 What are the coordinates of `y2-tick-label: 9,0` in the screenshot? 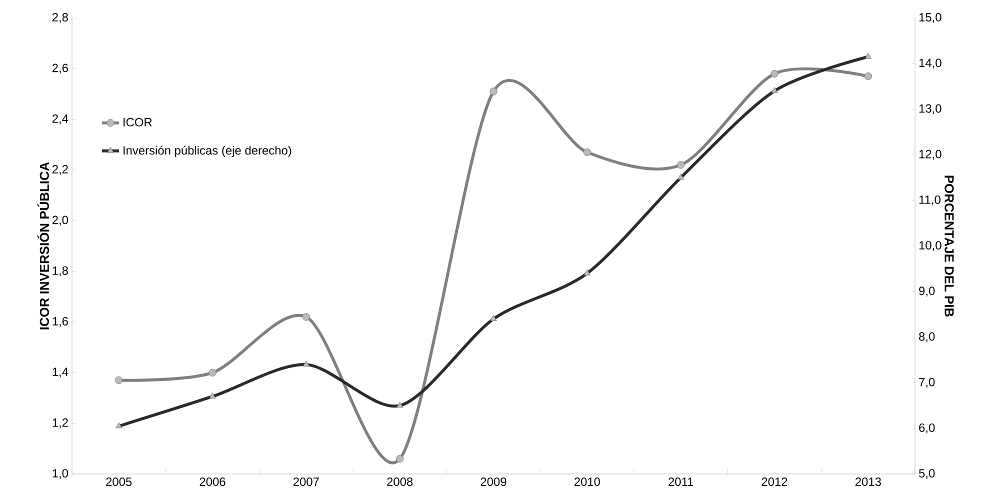 It's located at (927, 291).